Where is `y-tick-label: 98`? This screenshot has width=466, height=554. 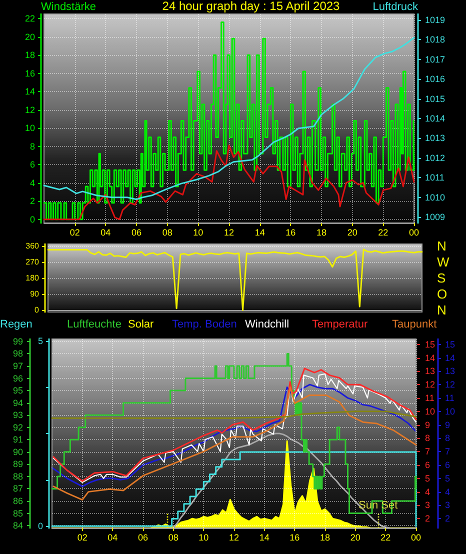 y-tick-label: 98 is located at coordinates (17, 353).